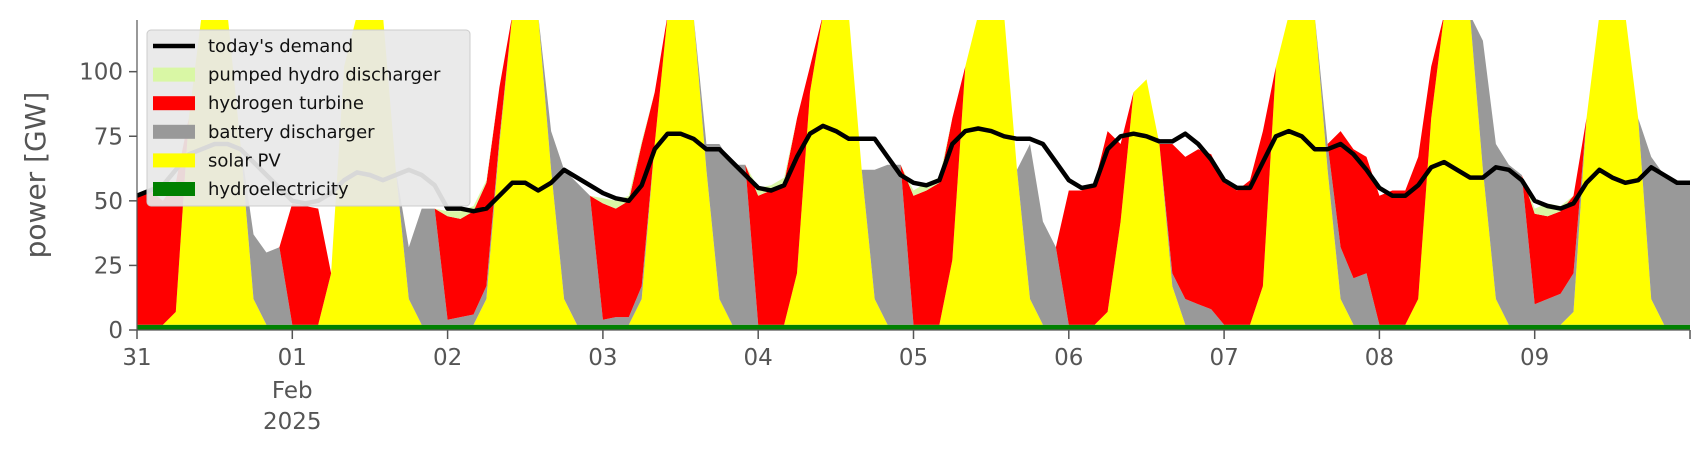  Describe the element at coordinates (108, 266) in the screenshot. I see `y-tick-label: 25` at that location.